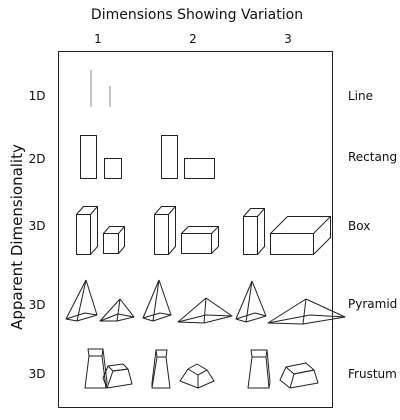 The image size is (400, 420). What do you see at coordinates (372, 374) in the screenshot?
I see `row-name-frustum: Frustum` at bounding box center [372, 374].